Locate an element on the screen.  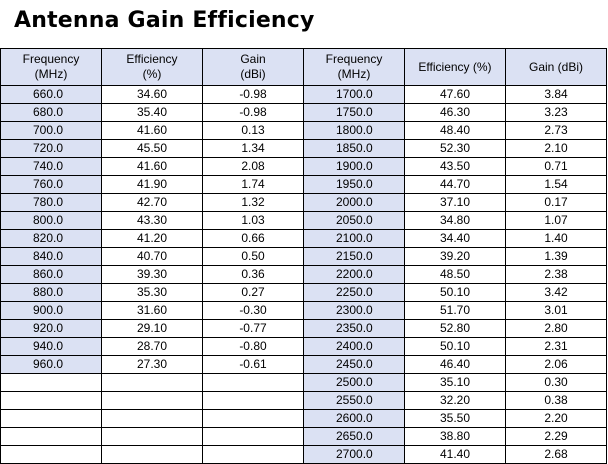
left-frequency-cell: 740.0 is located at coordinates (51, 166).